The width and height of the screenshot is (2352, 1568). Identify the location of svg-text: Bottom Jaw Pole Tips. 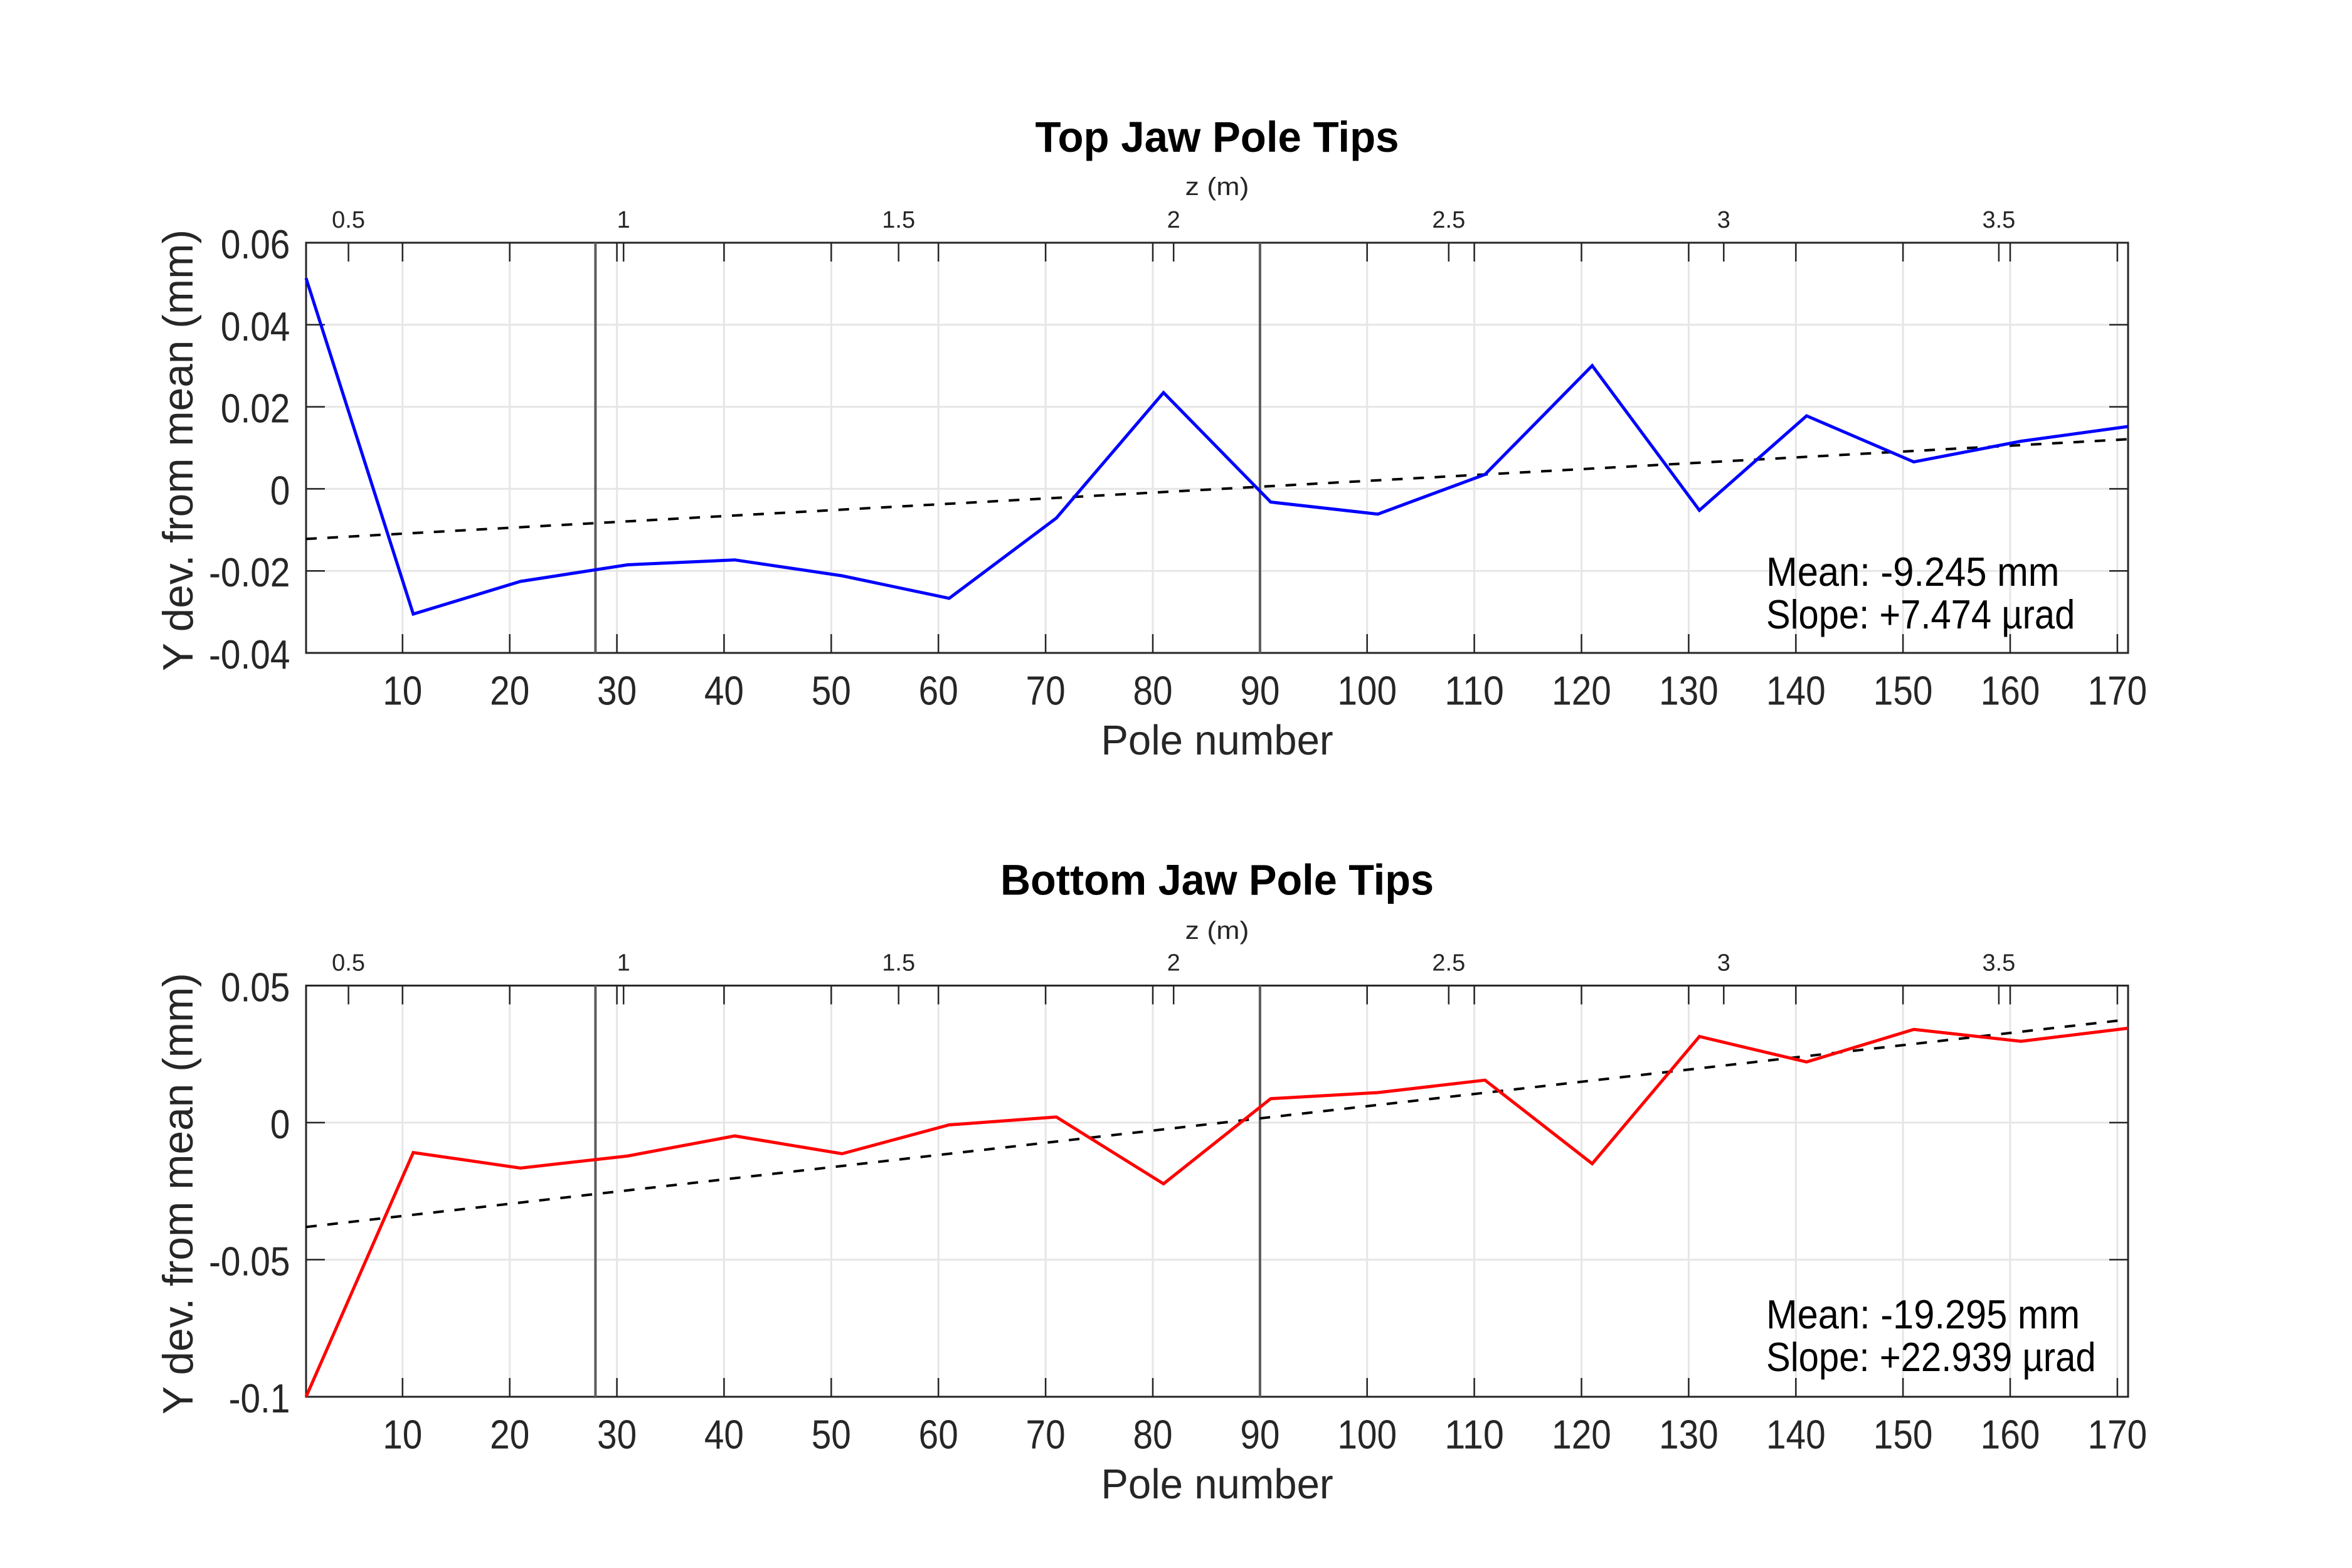
(1217, 880).